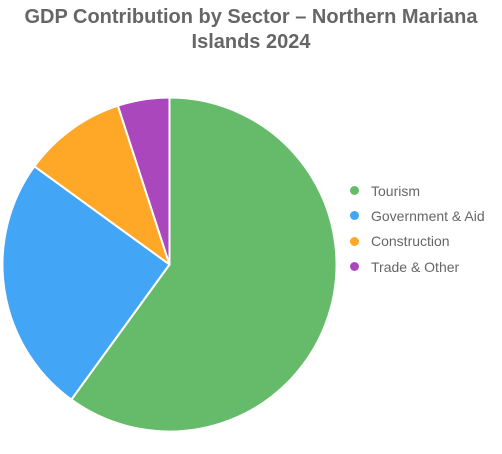 Image resolution: width=502 pixels, height=454 pixels. Describe the element at coordinates (354, 267) in the screenshot. I see `legend-swatch-trade-other` at that location.